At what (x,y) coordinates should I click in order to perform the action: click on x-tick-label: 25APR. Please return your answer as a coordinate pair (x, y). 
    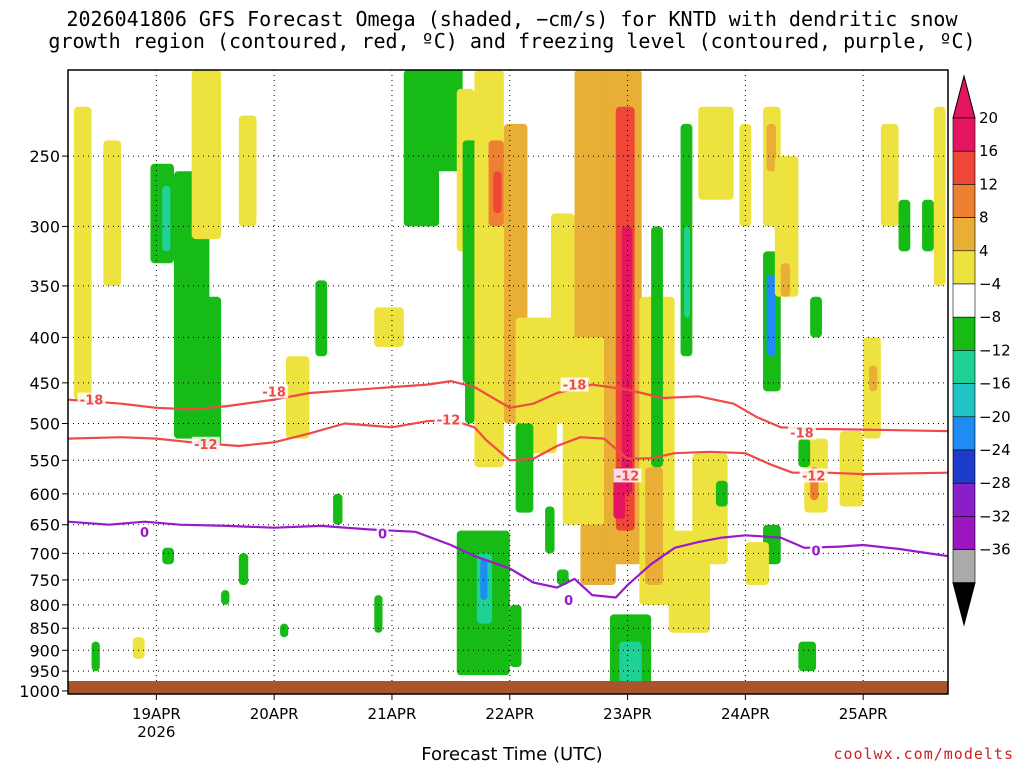
    Looking at the image, I should click on (863, 714).